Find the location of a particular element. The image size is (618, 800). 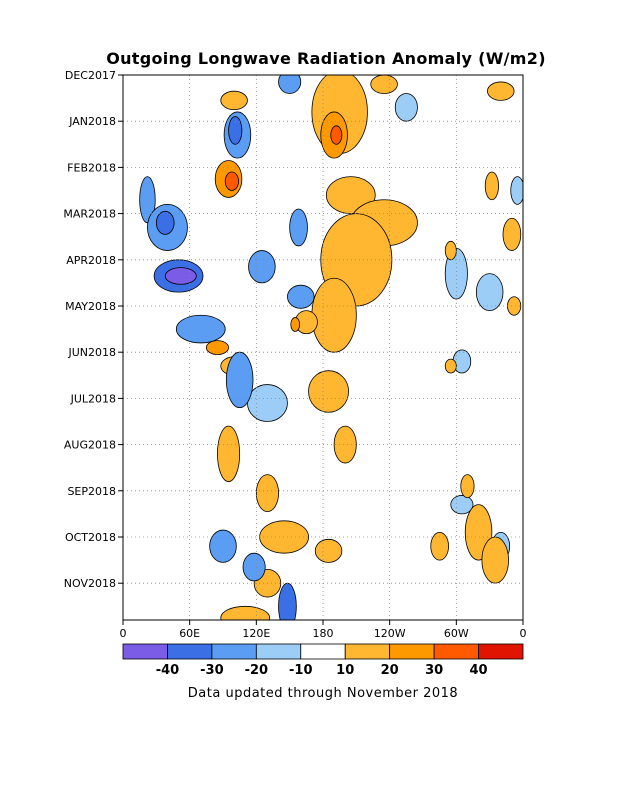

y-tick-label: FEB2018 is located at coordinates (91, 167).